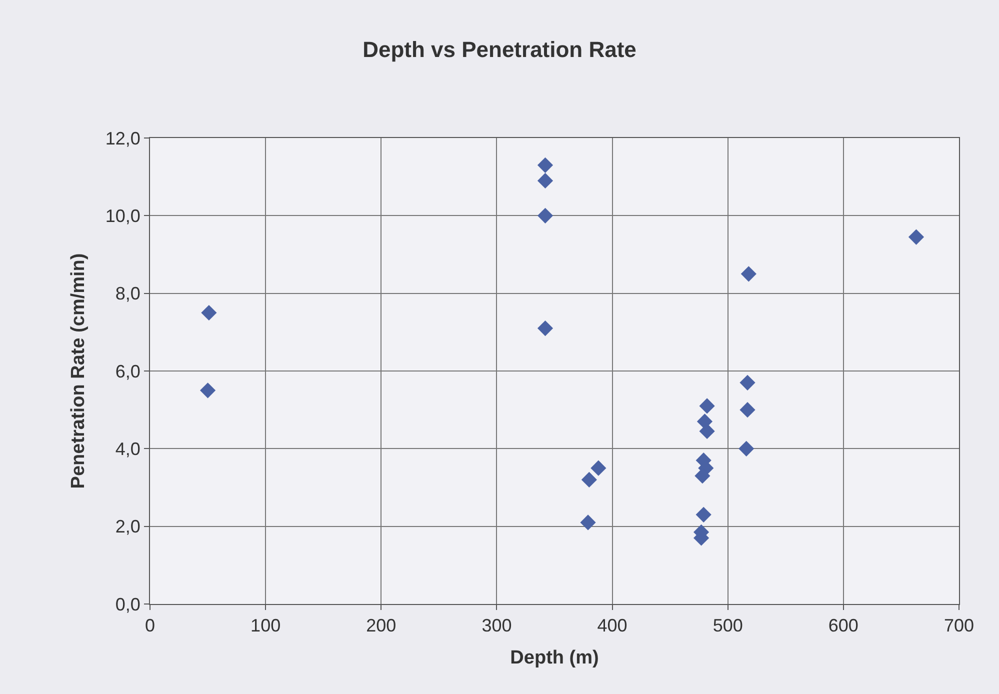  Describe the element at coordinates (612, 626) in the screenshot. I see `x-tick-label: 400` at that location.